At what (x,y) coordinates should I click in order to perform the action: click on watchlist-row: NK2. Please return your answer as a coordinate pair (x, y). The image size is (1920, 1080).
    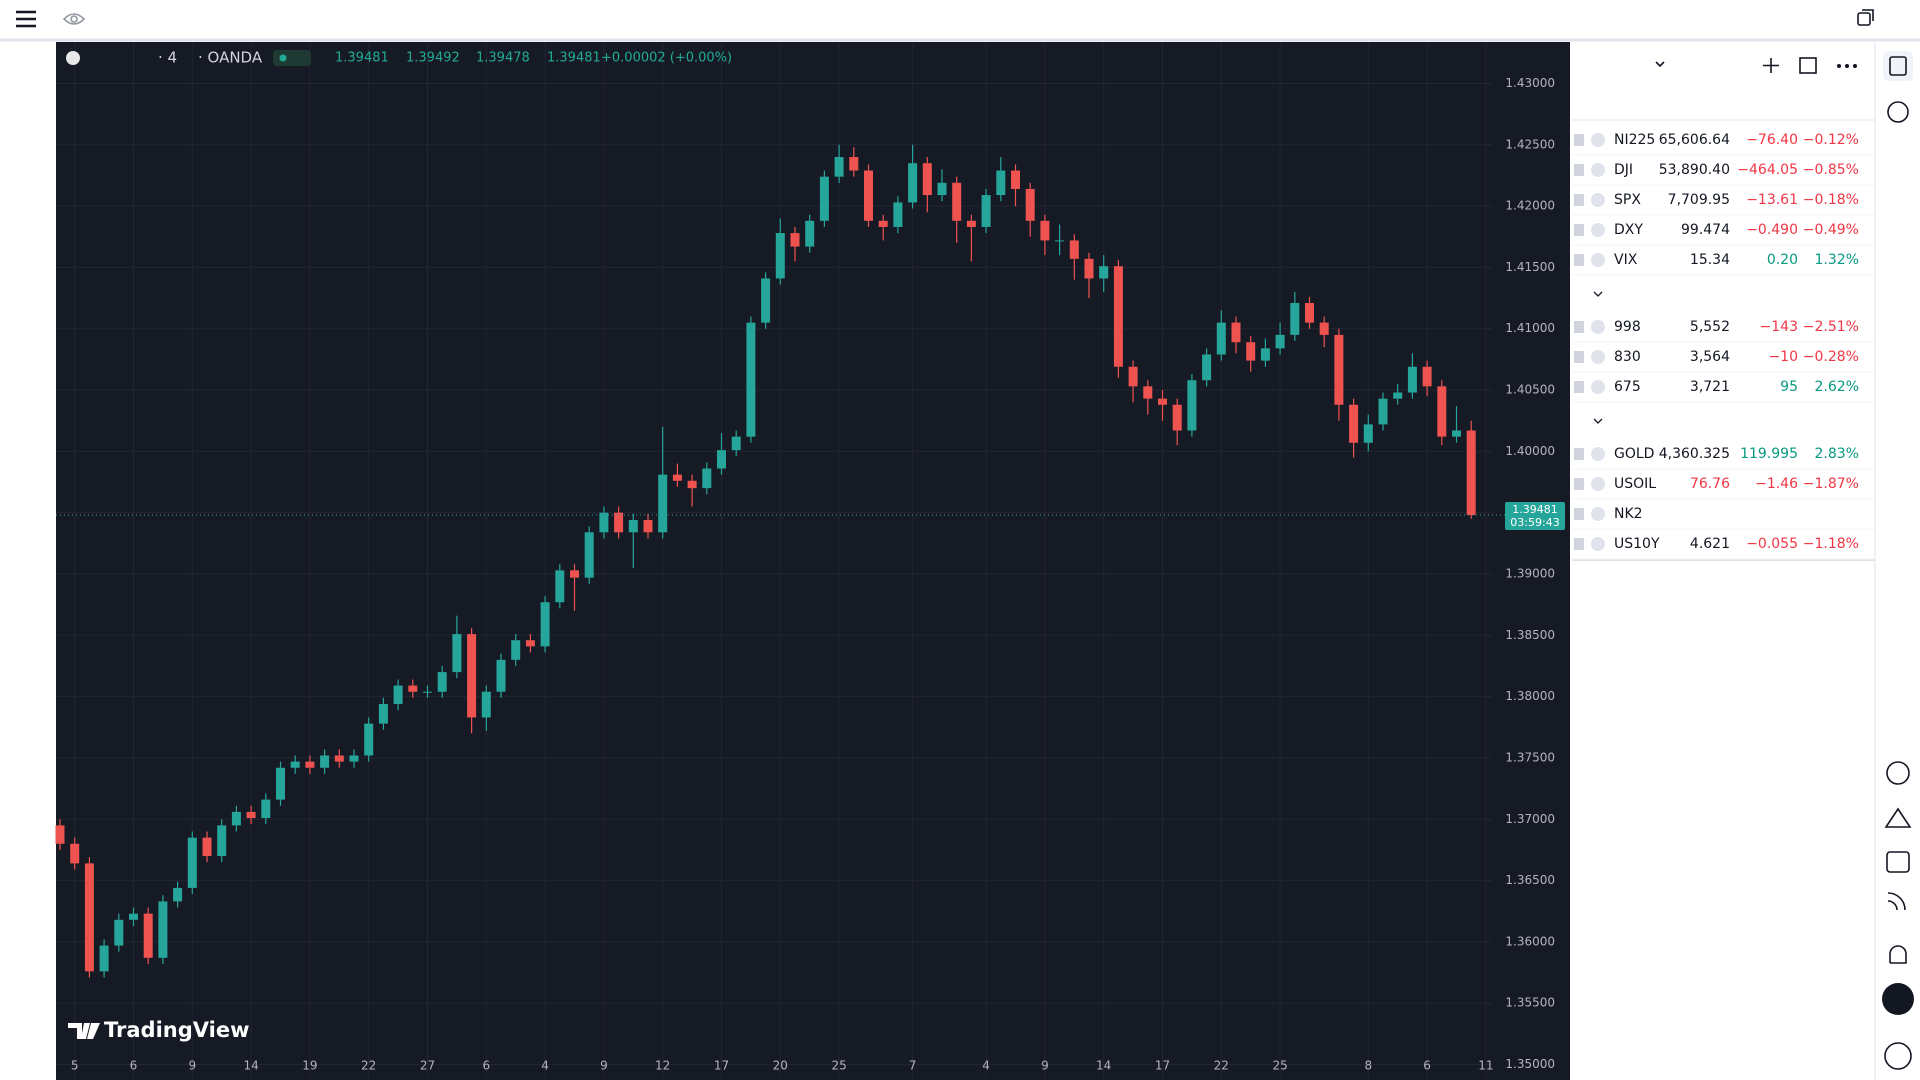
    Looking at the image, I should click on (1723, 518).